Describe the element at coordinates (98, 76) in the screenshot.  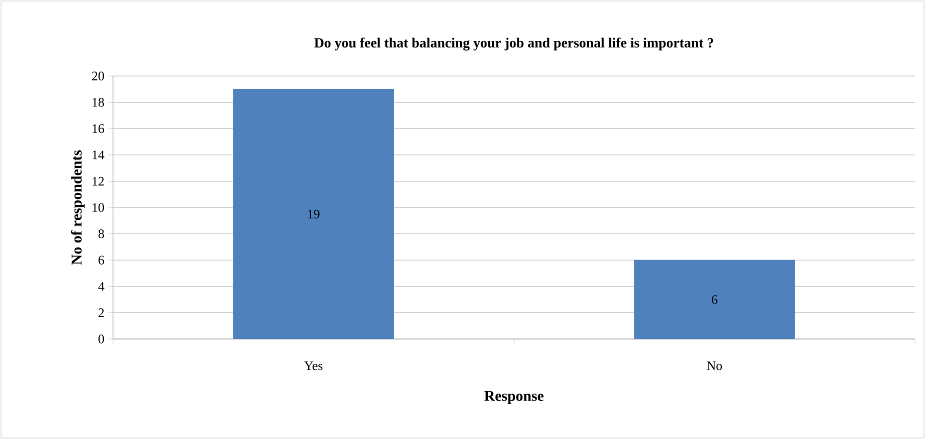
I see `y-tick-label: 20` at that location.